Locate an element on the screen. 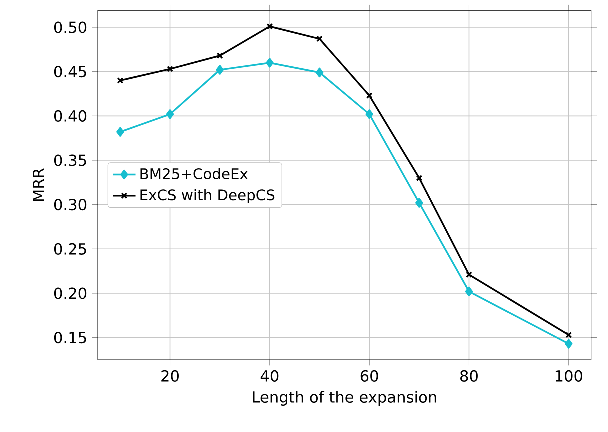  y-tick-label: 0.50 is located at coordinates (70, 28).